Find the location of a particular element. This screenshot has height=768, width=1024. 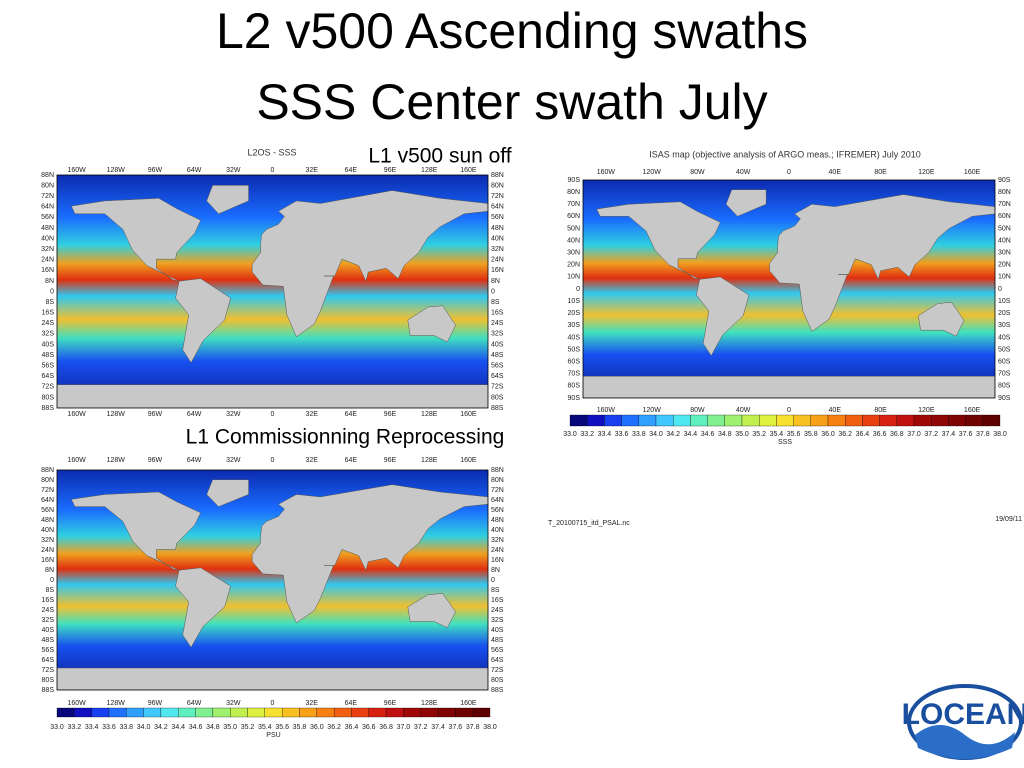

colorbar-label: 37.0 is located at coordinates (404, 727).